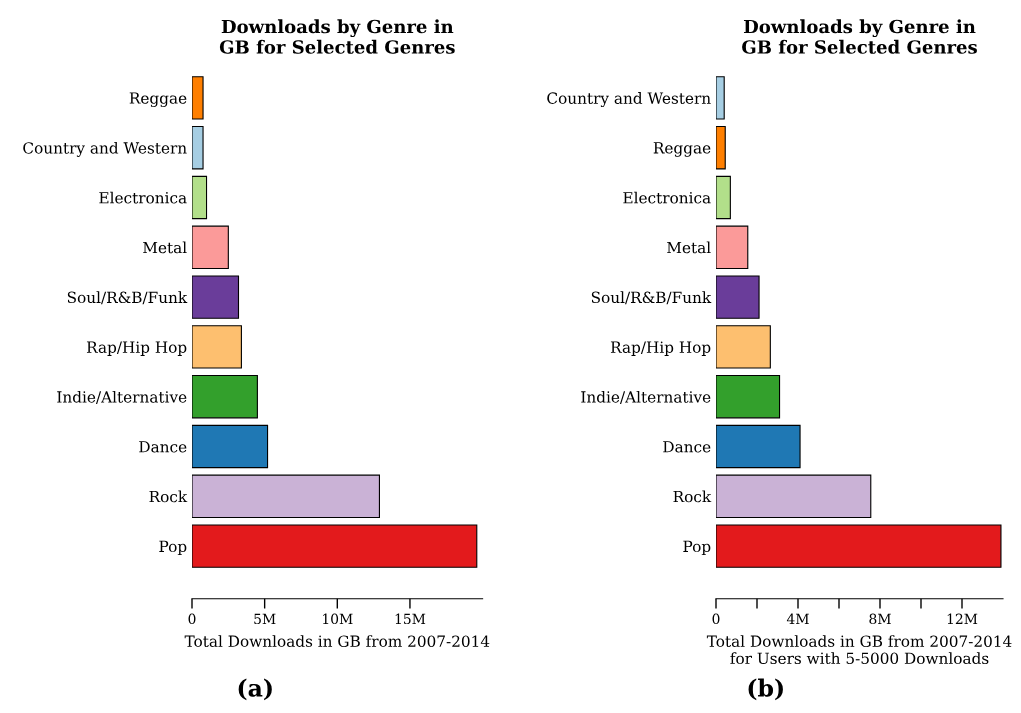 This screenshot has width=1021, height=713. Describe the element at coordinates (255, 689) in the screenshot. I see `text: (a)` at that location.